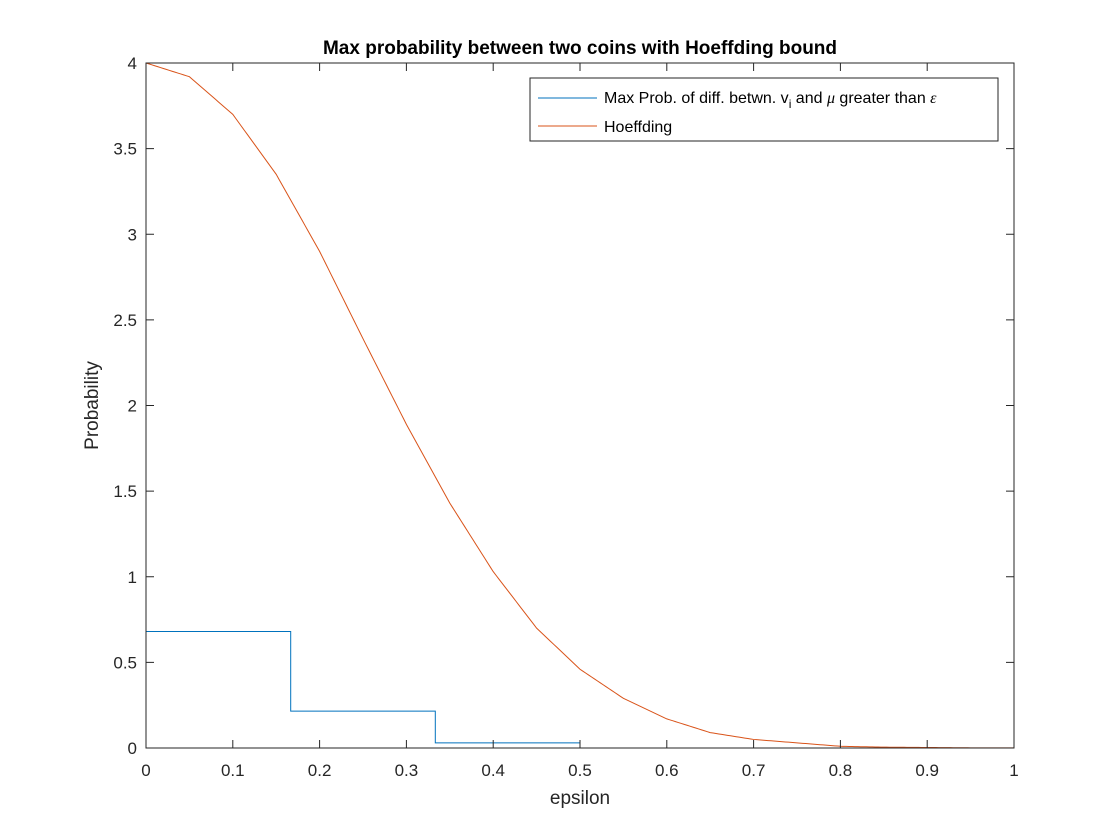  Describe the element at coordinates (132, 234) in the screenshot. I see `y-tick-label: 3` at that location.